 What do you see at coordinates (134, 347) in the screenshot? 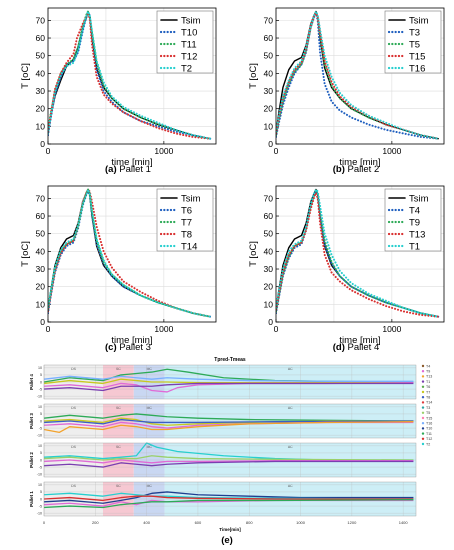
I see `caption-text: Pallet 3` at bounding box center [134, 347].